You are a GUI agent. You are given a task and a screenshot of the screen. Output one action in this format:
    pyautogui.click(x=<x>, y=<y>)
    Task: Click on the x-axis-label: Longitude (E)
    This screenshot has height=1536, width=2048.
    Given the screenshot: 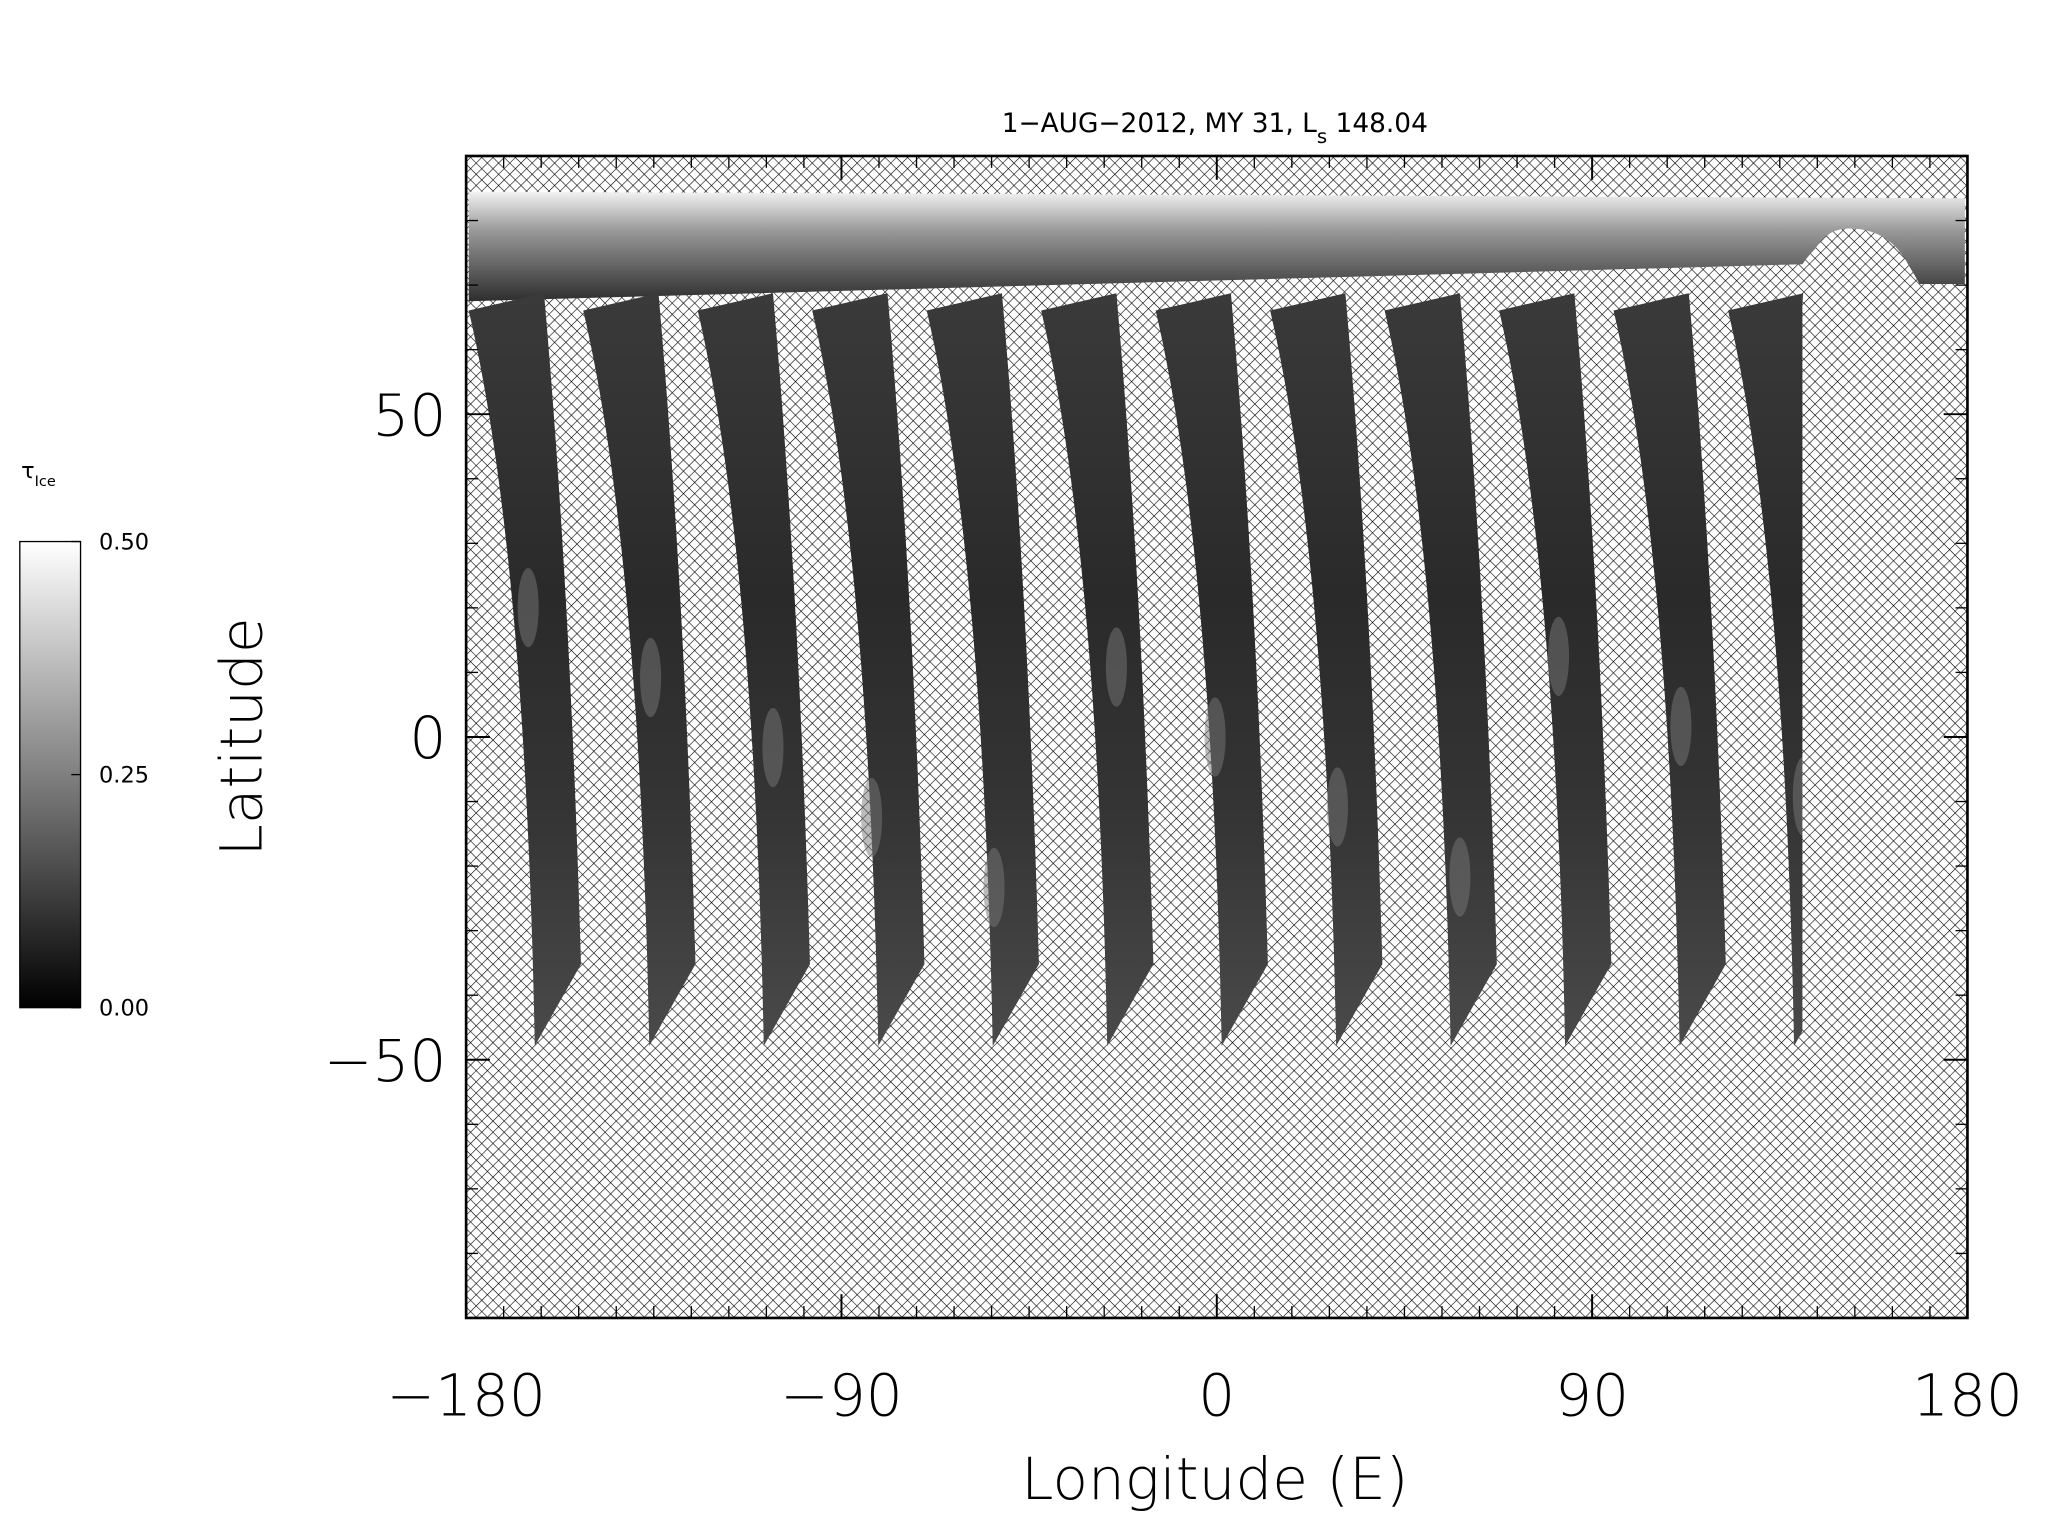 What is the action you would take?
    pyautogui.click(x=1214, y=1479)
    